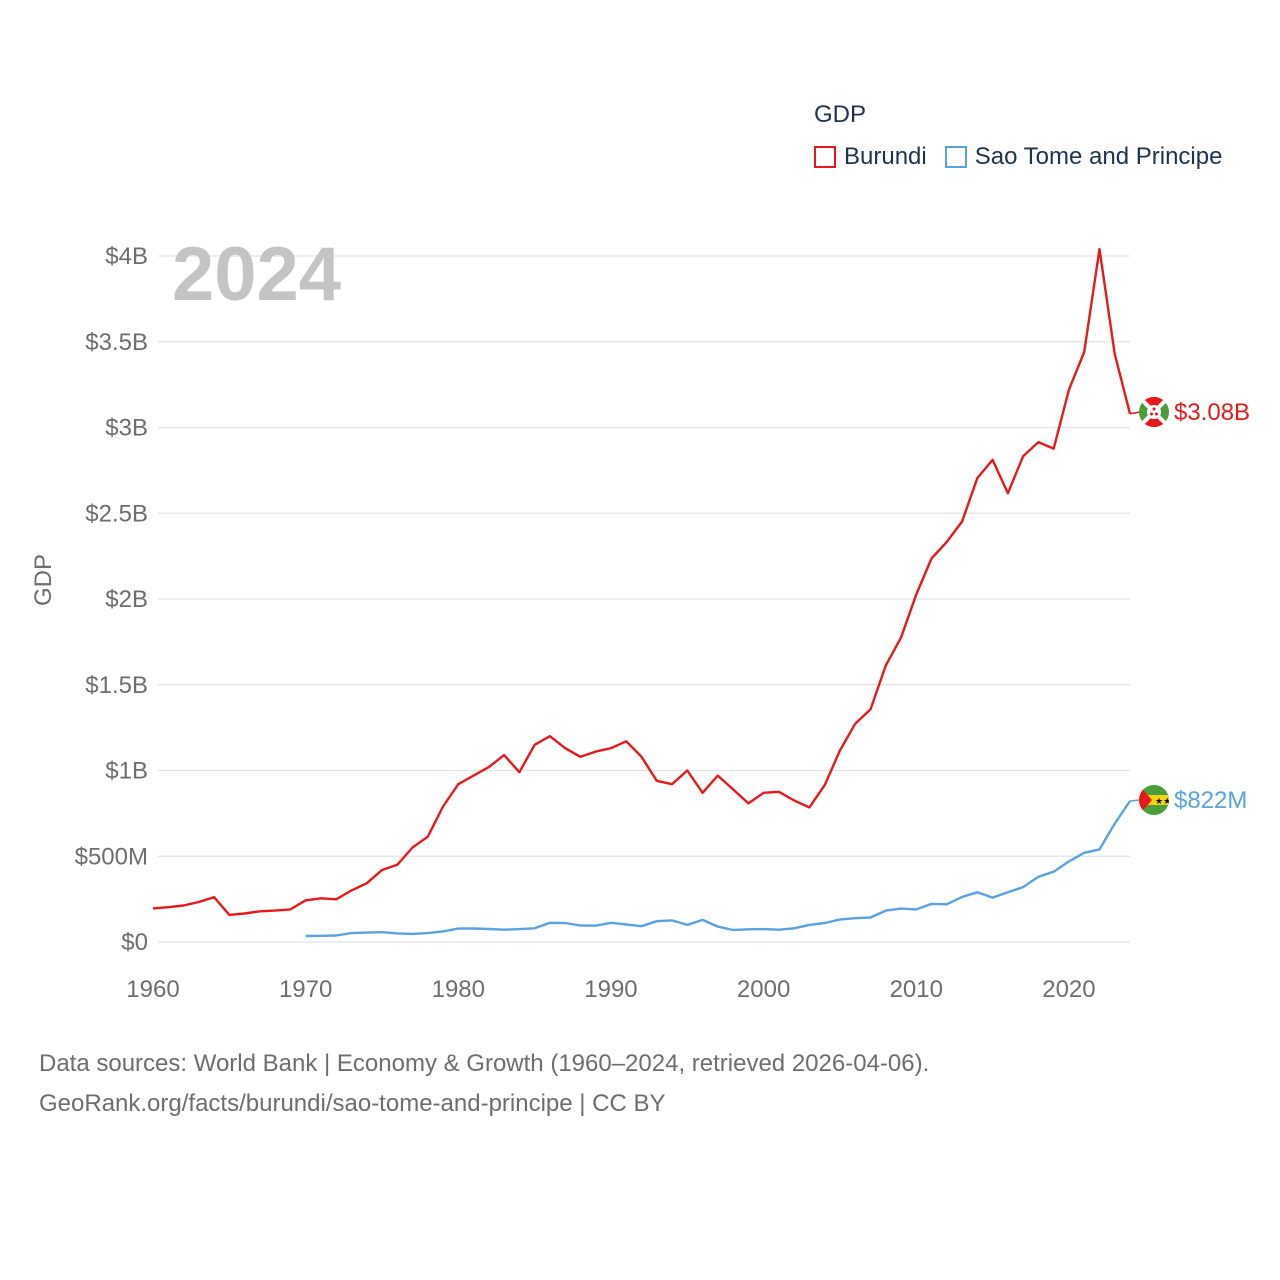 This screenshot has height=1280, width=1280. Describe the element at coordinates (718, 869) in the screenshot. I see `series-line-sao-tome` at that location.